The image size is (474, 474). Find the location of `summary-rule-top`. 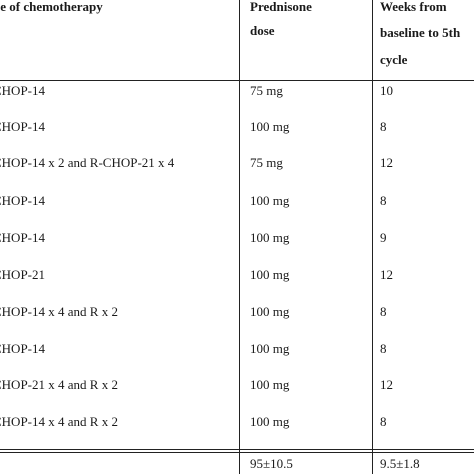

summary-rule-top is located at coordinates (237, 449).